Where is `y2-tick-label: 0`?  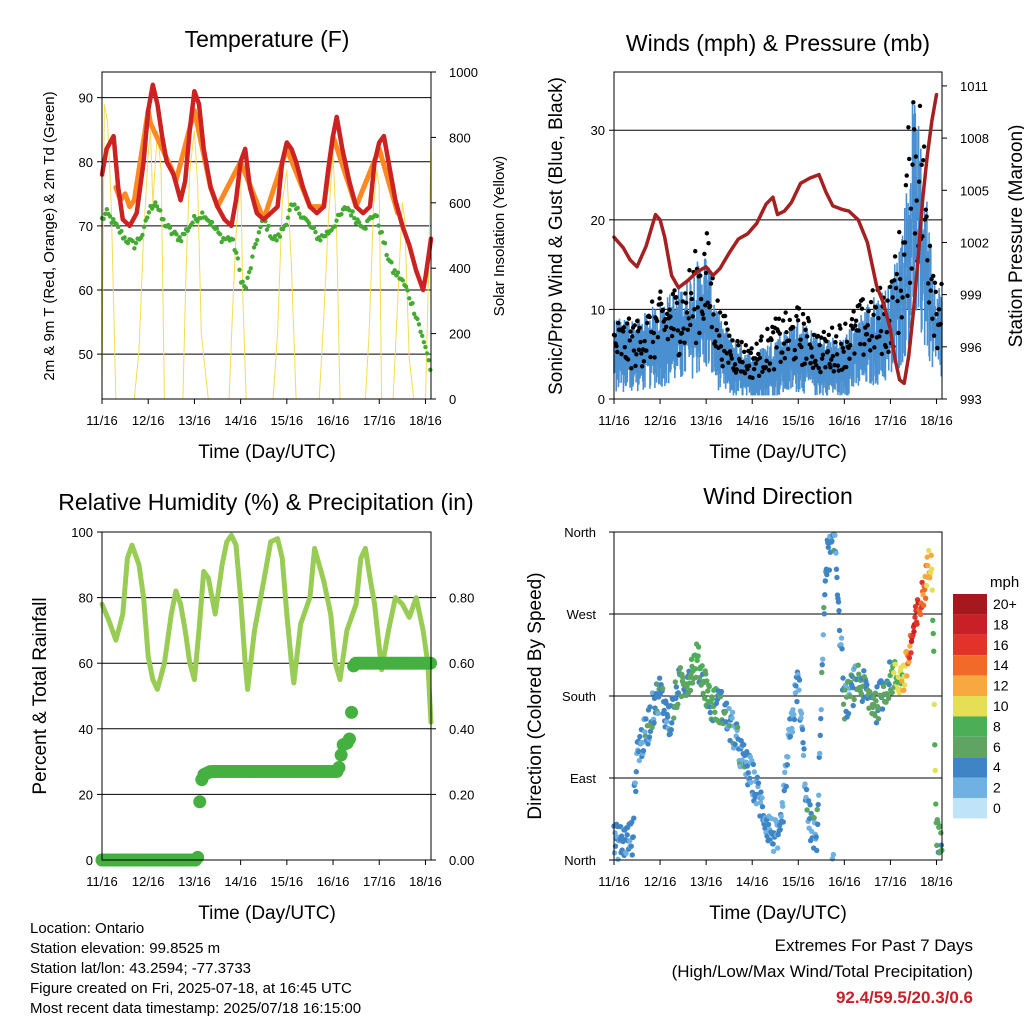
y2-tick-label: 0 is located at coordinates (452, 399).